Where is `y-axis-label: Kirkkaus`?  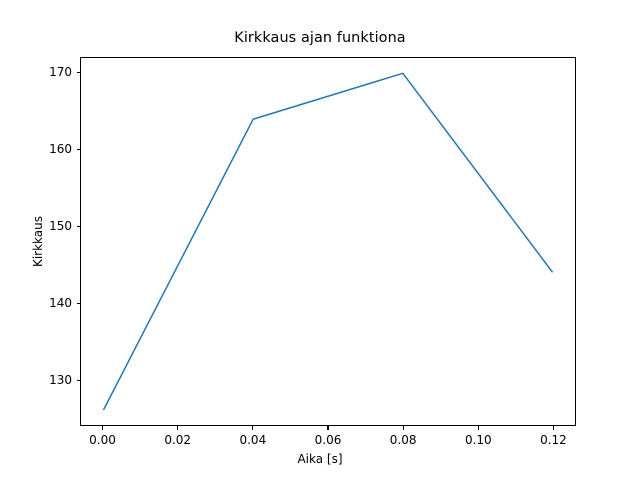 y-axis-label: Kirkkaus is located at coordinates (38, 241).